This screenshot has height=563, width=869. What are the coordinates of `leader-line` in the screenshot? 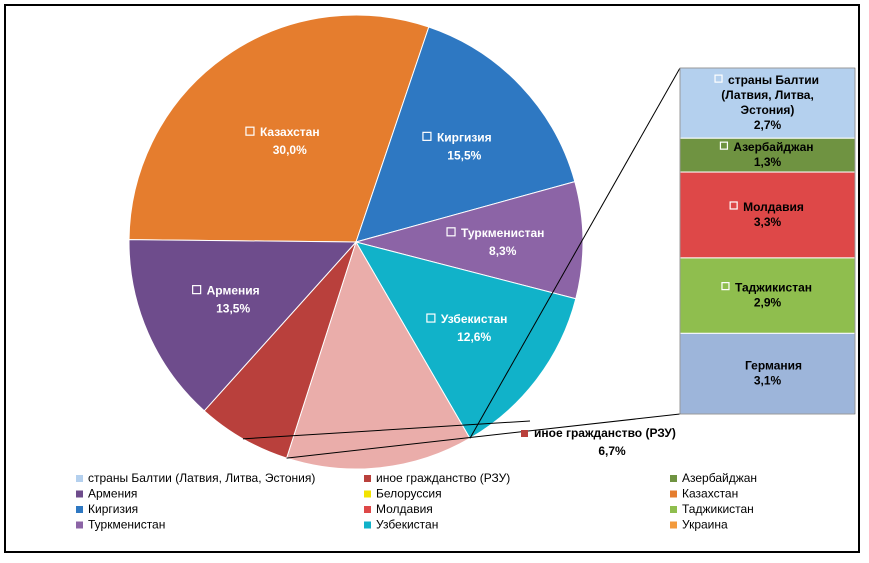 It's located at (386, 430).